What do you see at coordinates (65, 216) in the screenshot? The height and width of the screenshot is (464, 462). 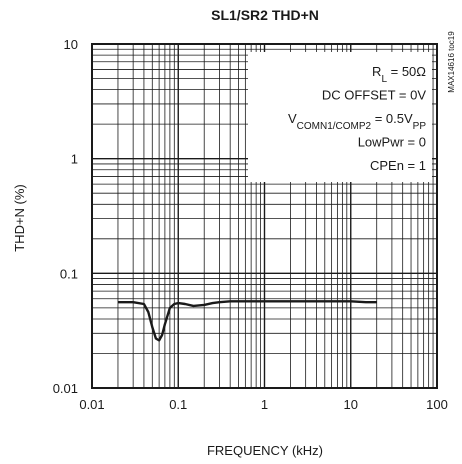 I see `y-tick-labels: 10 1 0.1 0.01` at bounding box center [65, 216].